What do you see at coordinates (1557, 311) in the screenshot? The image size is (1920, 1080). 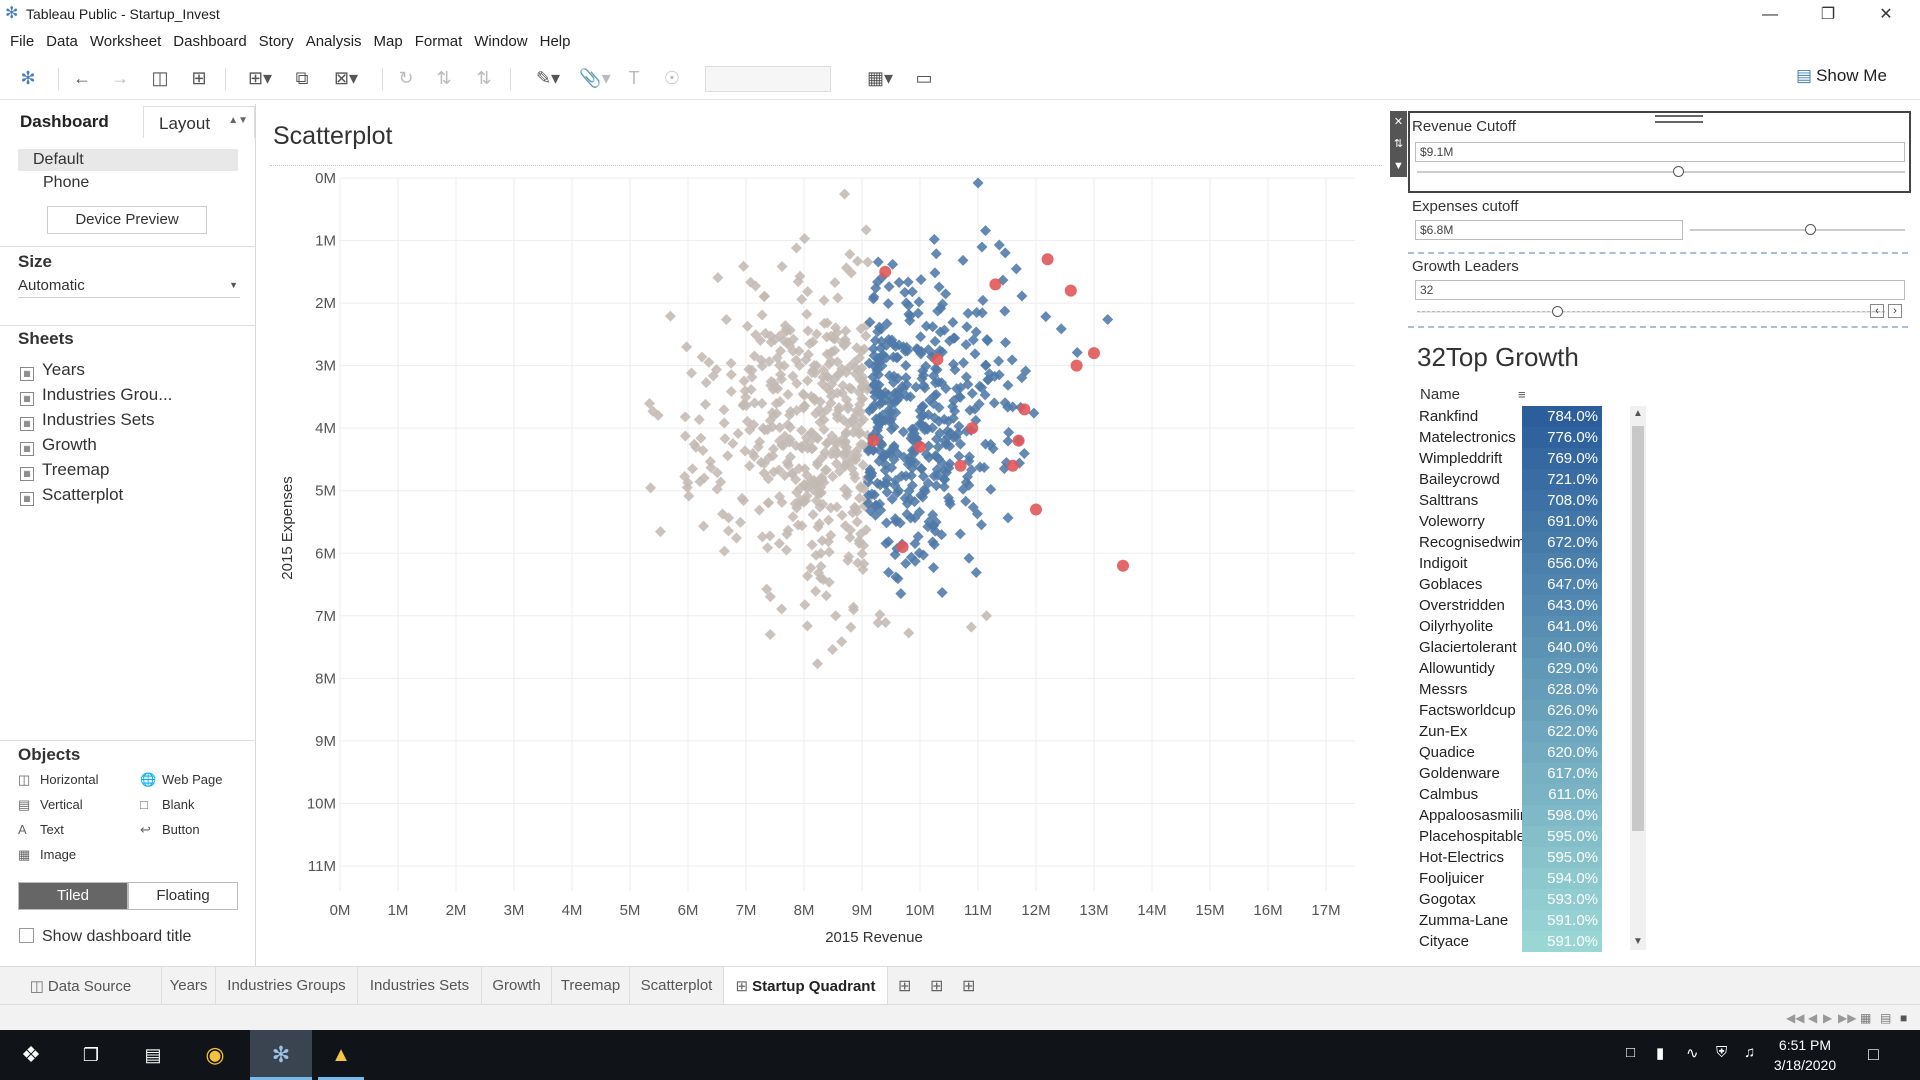 I see `growth-leaders-slider-thumb` at bounding box center [1557, 311].